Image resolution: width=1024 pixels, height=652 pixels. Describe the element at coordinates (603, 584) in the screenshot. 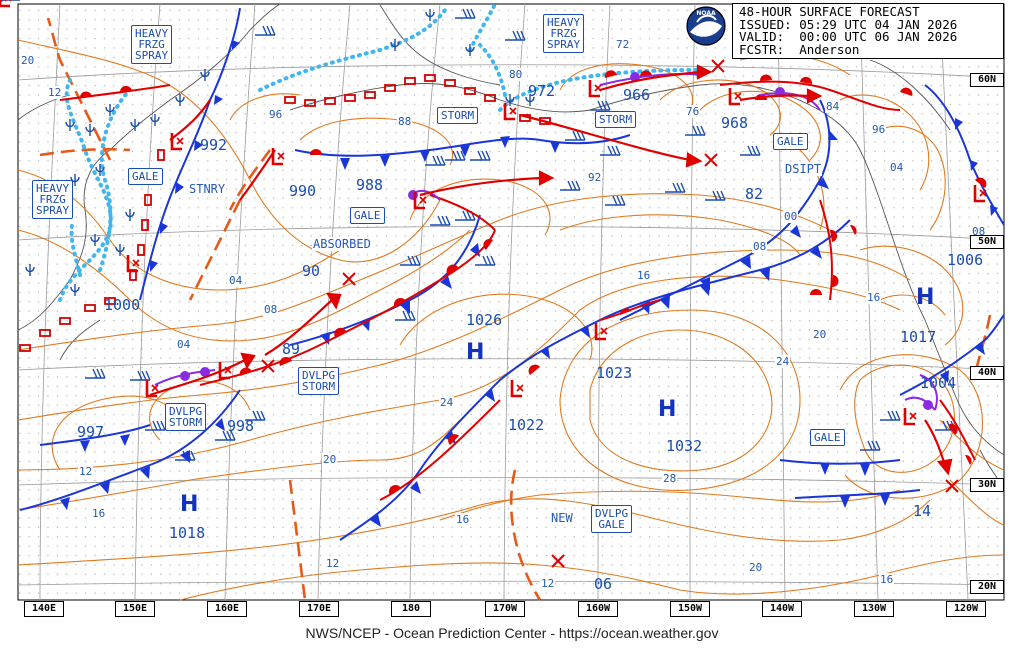

I see `pressure-label: 06` at that location.